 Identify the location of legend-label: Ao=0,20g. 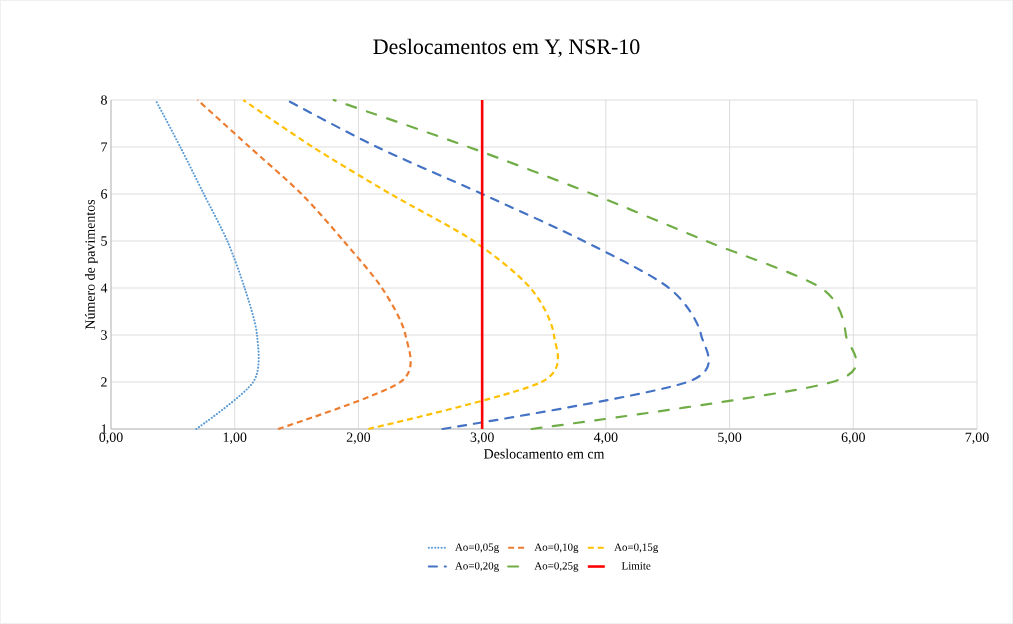
(477, 567).